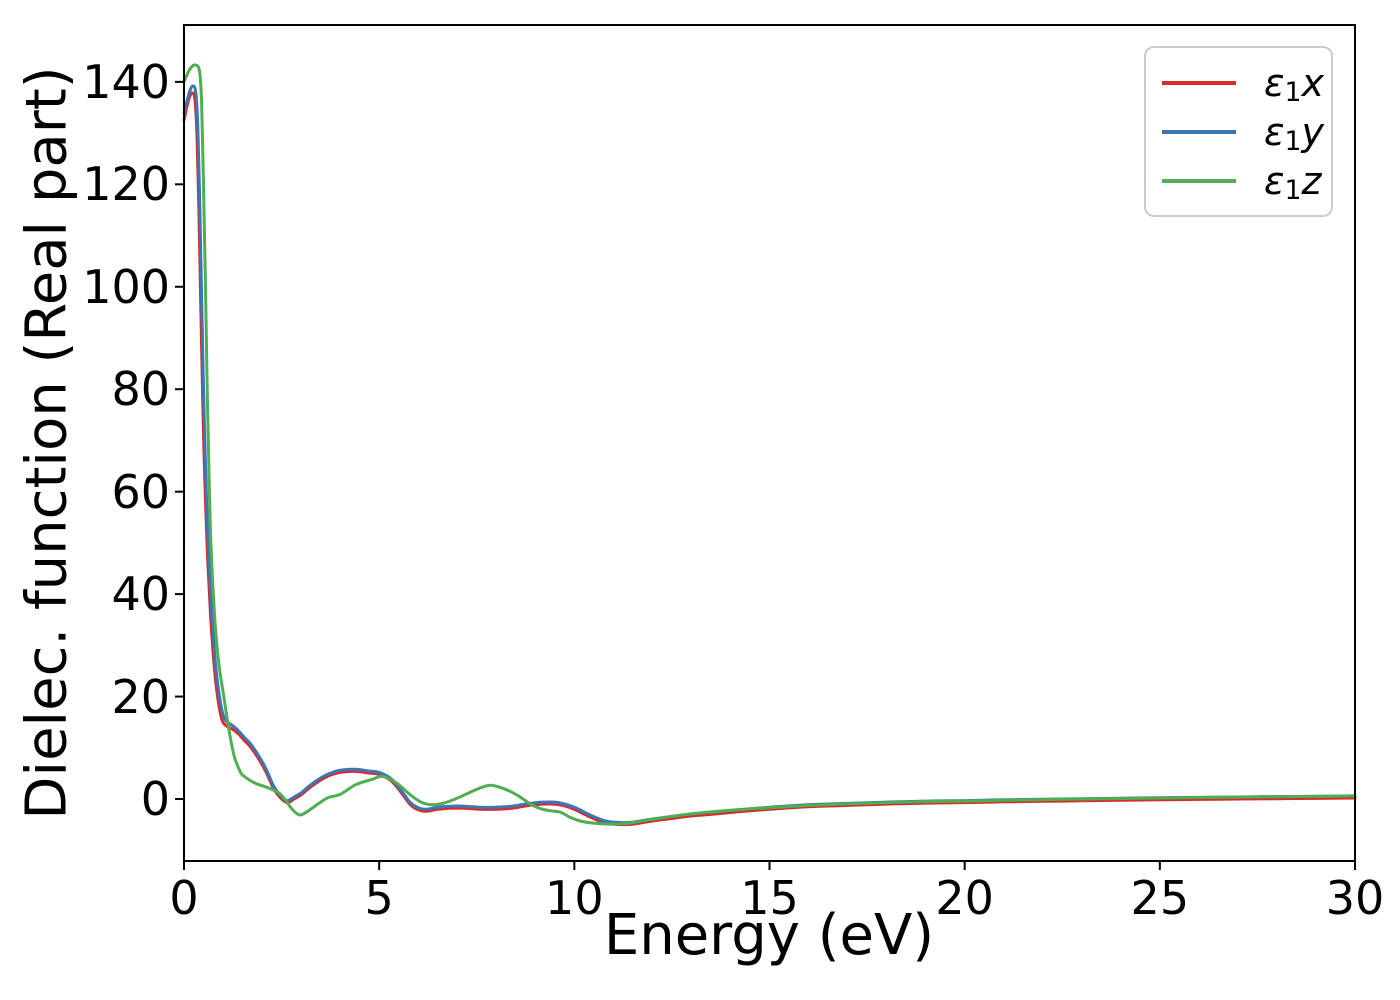  Describe the element at coordinates (1199, 82) in the screenshot. I see `legend-line-sample-red` at that location.